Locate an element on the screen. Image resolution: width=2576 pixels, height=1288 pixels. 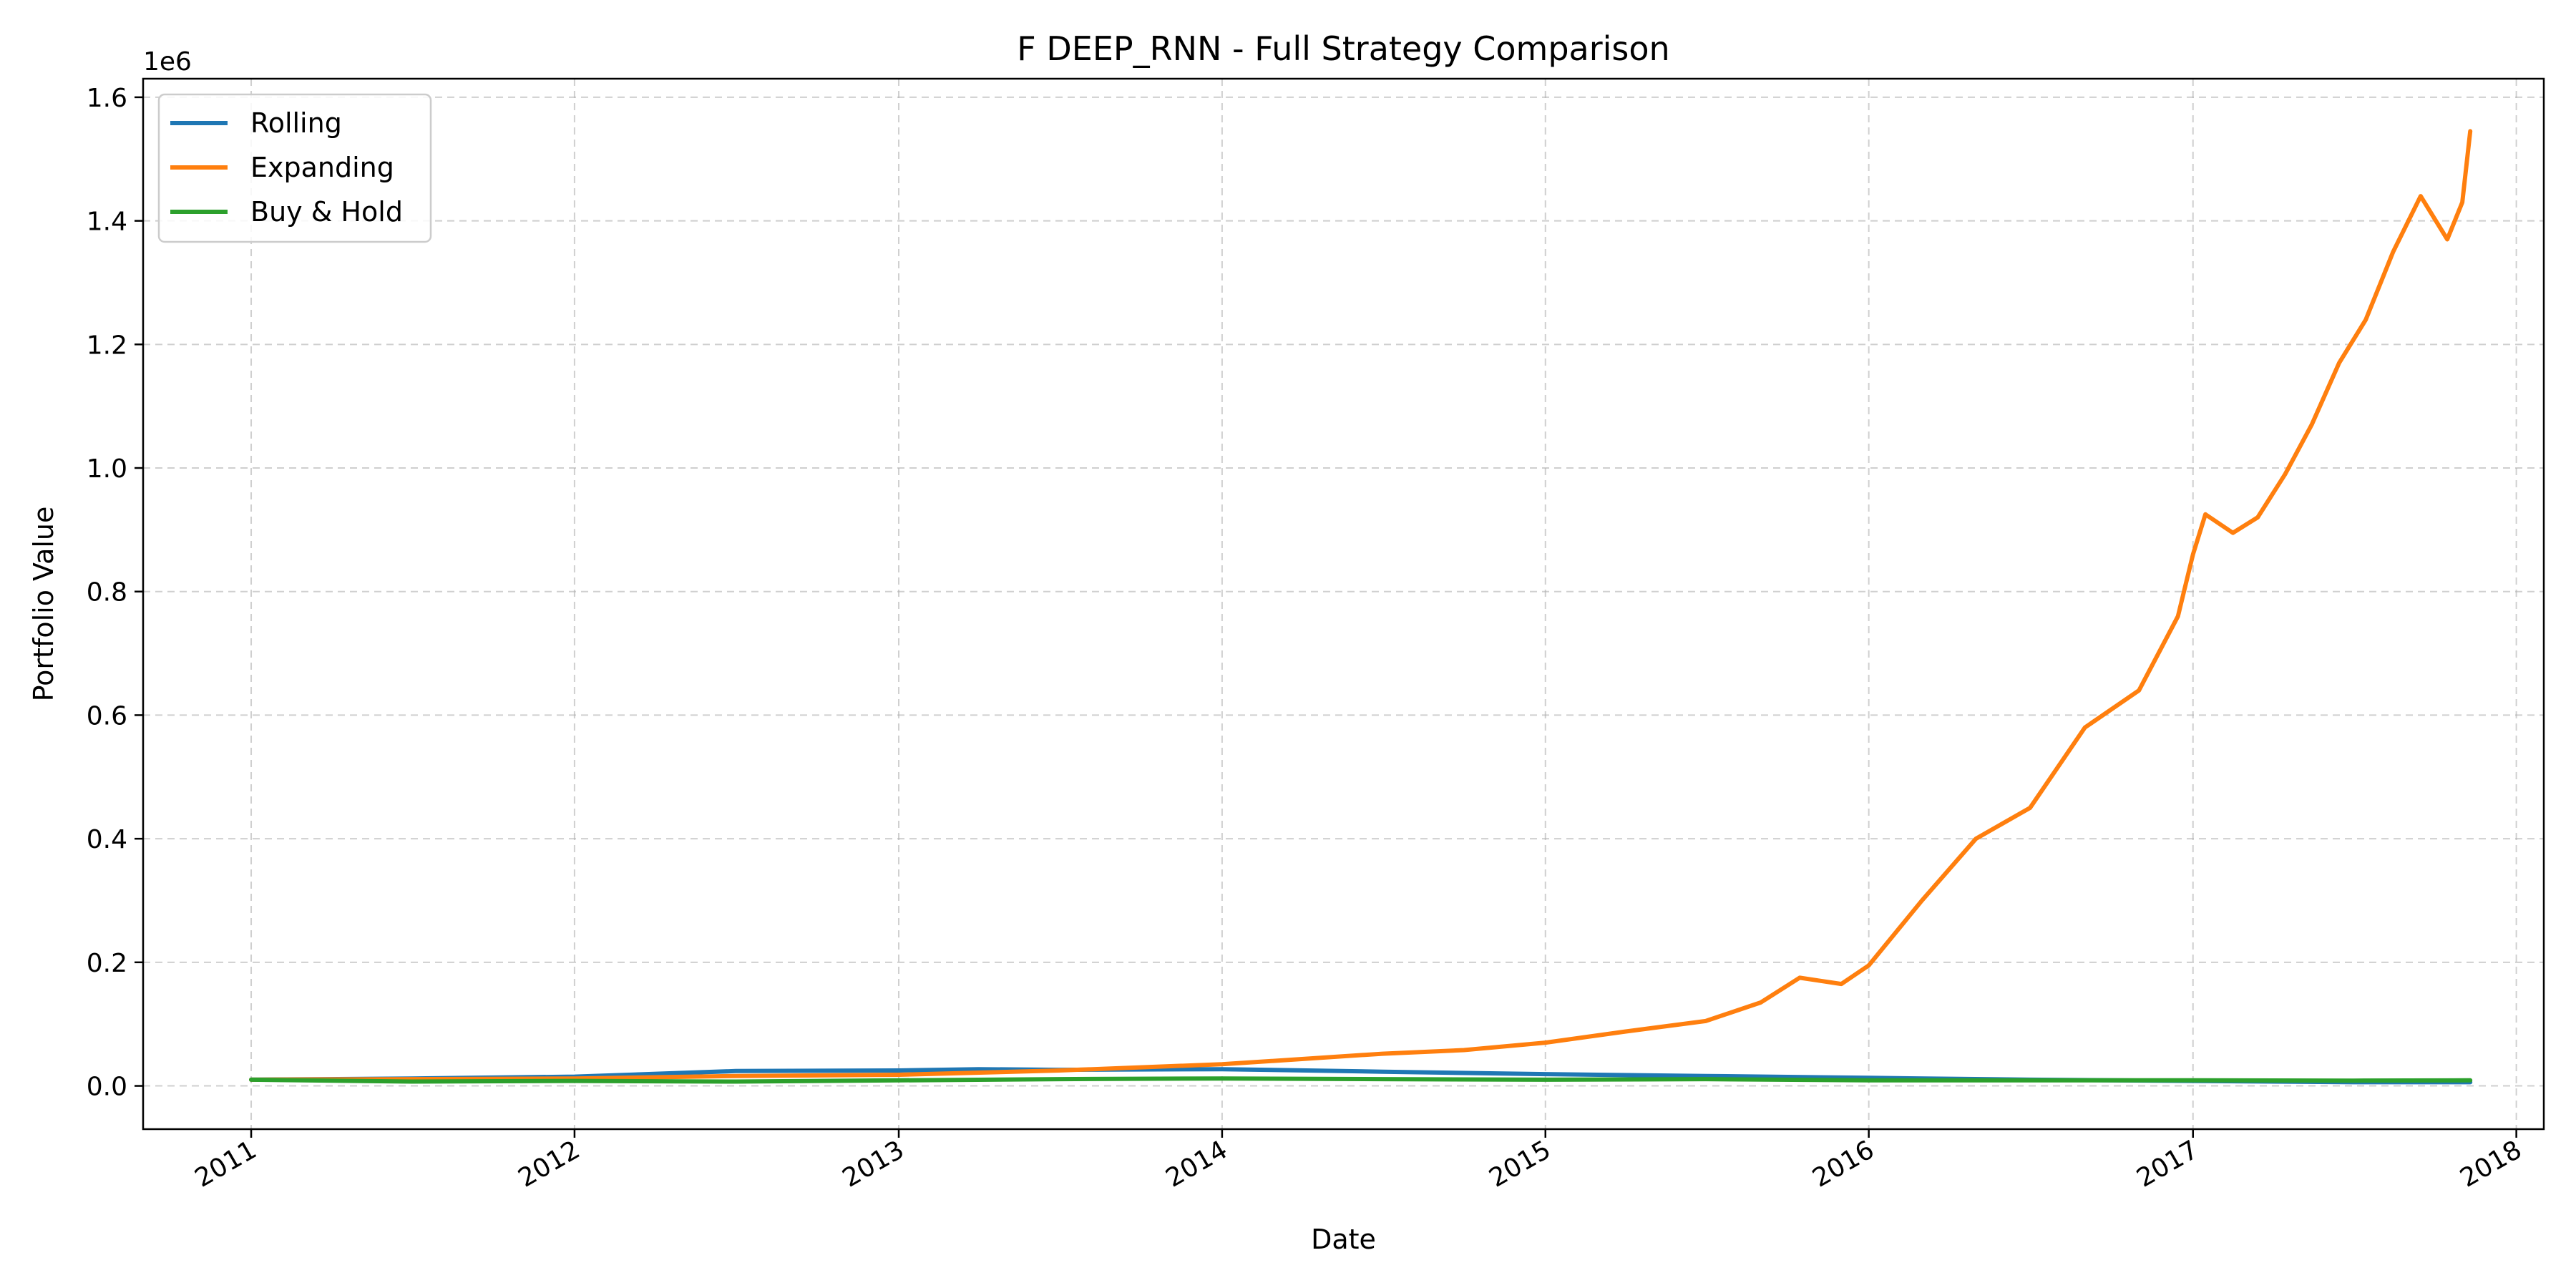
chart-title: F DEEP_RNN - Full Strategy Comparison is located at coordinates (1343, 48).